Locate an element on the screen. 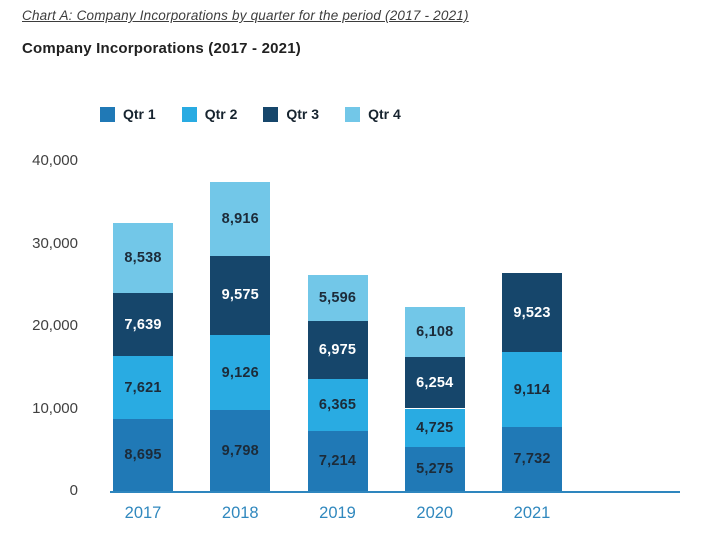 The width and height of the screenshot is (720, 534). bar-value-label: 7,214 is located at coordinates (337, 461).